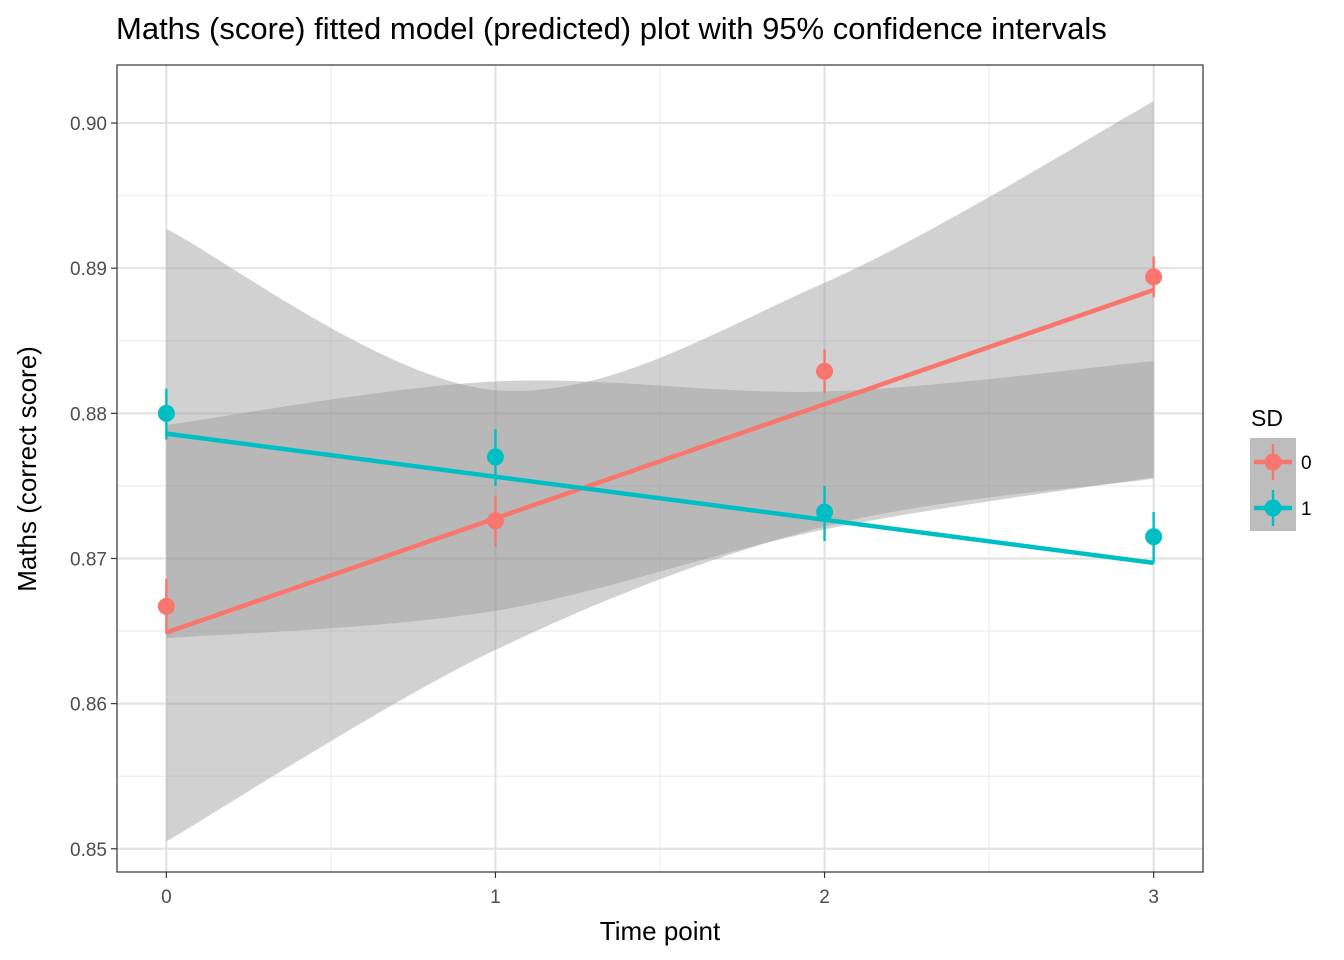 This screenshot has height=960, width=1344. I want to click on x-axis-title: Time point, so click(660, 931).